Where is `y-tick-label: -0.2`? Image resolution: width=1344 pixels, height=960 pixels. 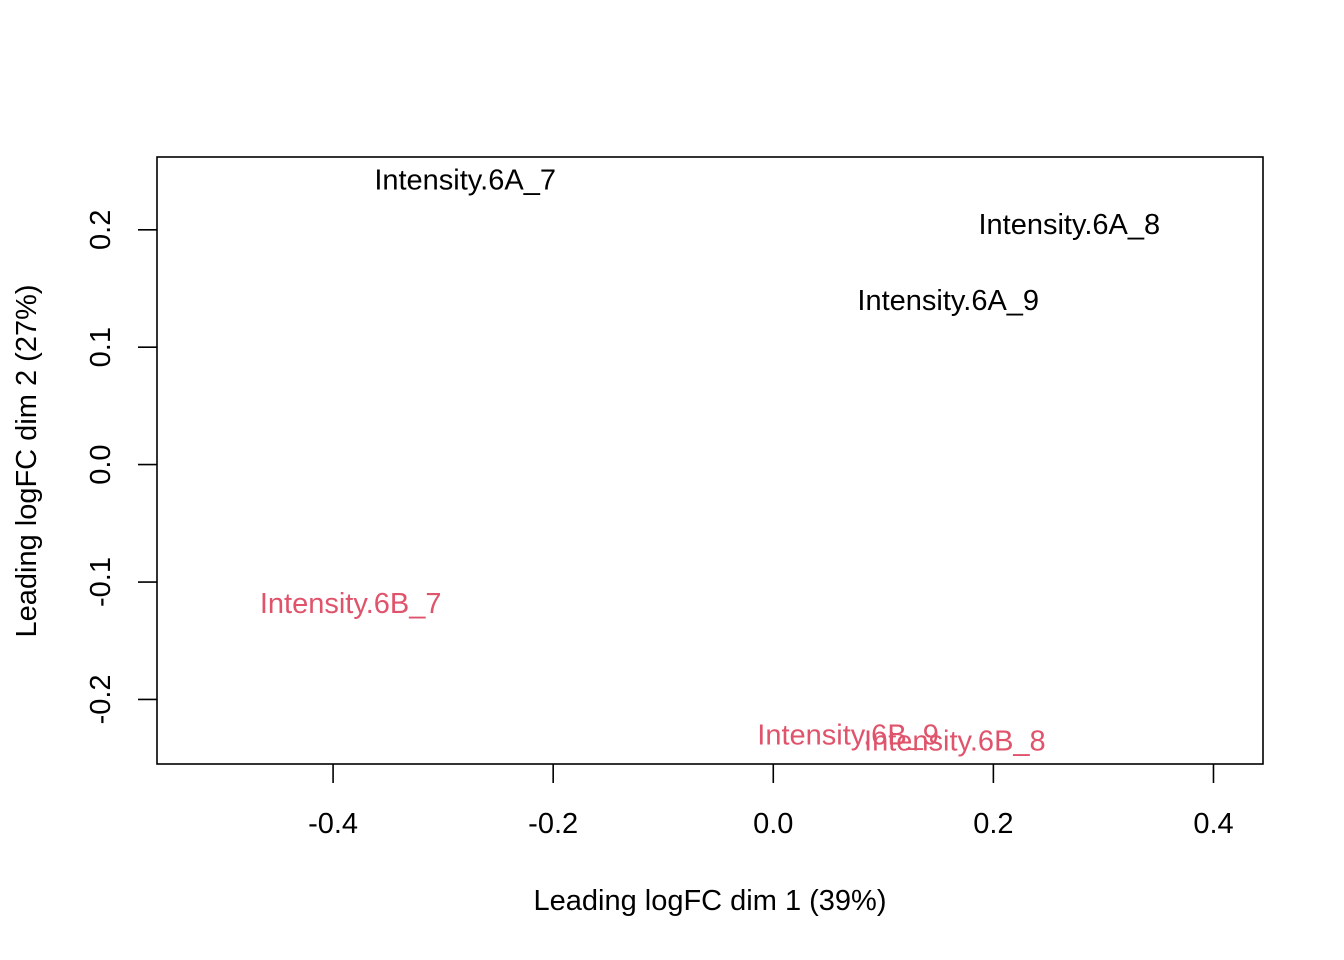
y-tick-label: -0.2 is located at coordinates (101, 699).